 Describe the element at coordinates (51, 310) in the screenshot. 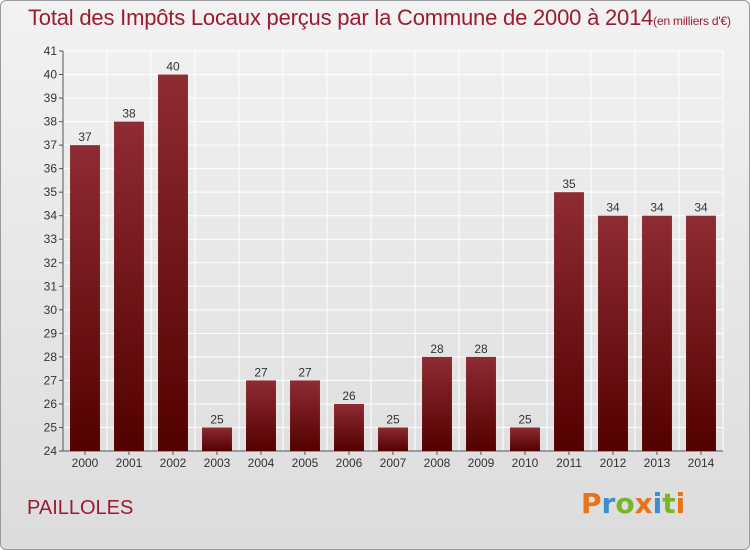

I see `y-tick-label: 30` at that location.